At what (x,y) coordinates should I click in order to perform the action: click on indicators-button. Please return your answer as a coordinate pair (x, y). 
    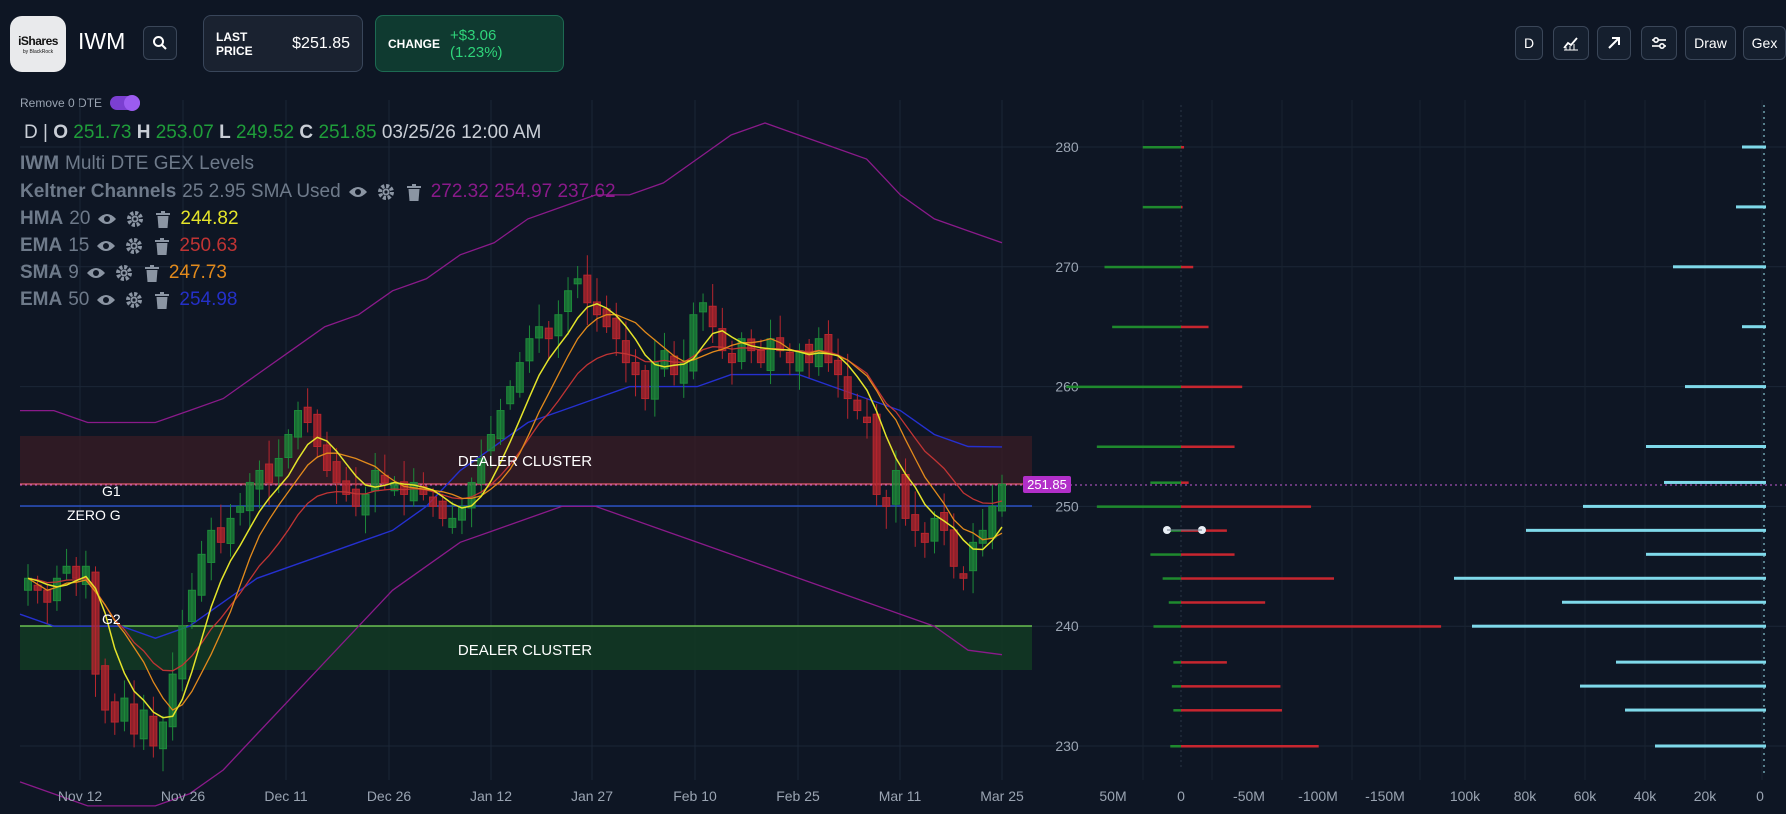
    Looking at the image, I should click on (1571, 43).